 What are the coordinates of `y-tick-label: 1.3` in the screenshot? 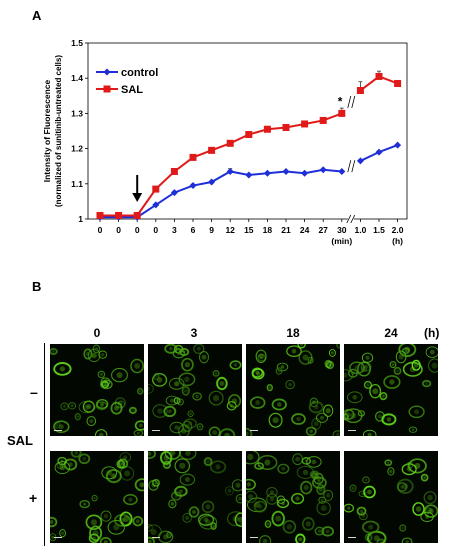 It's located at (77, 113).